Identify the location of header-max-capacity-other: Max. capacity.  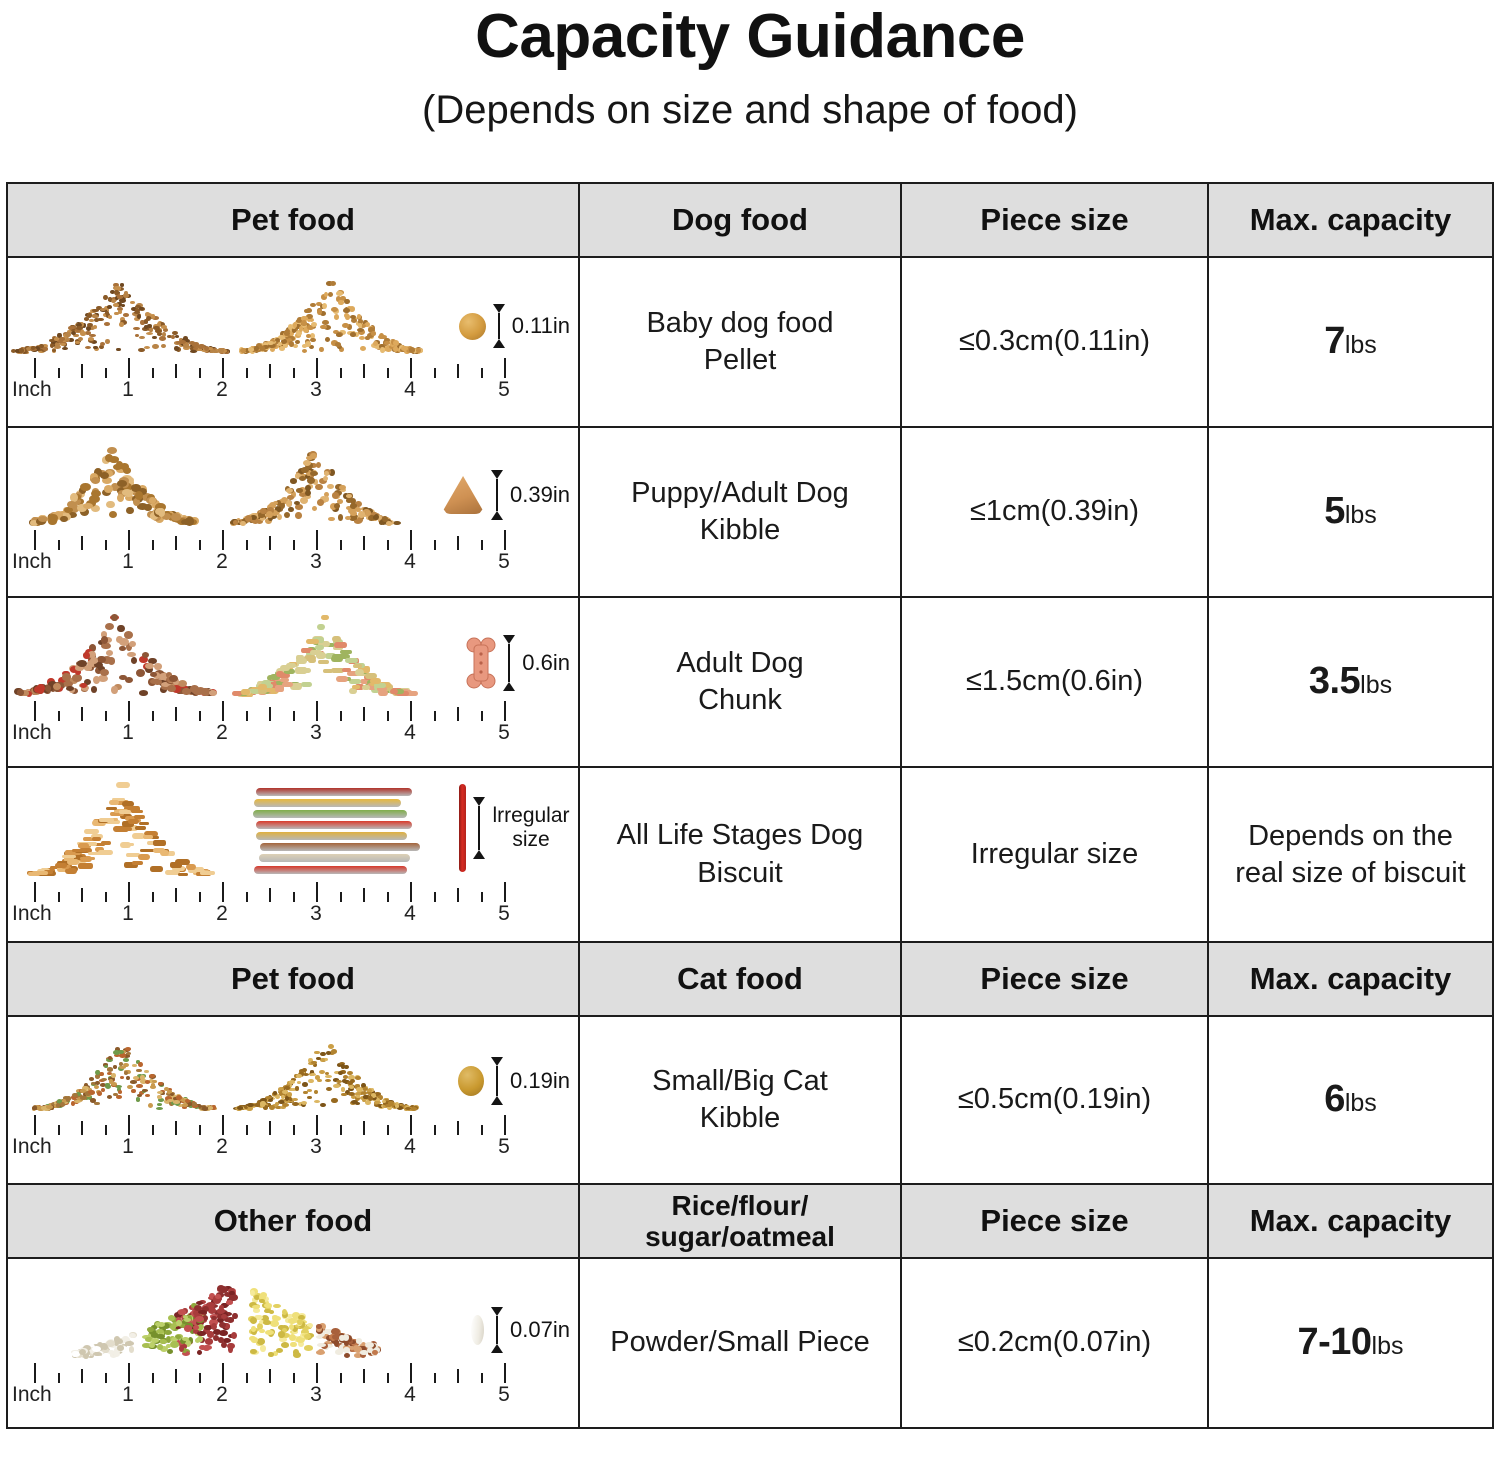
(1350, 1221).